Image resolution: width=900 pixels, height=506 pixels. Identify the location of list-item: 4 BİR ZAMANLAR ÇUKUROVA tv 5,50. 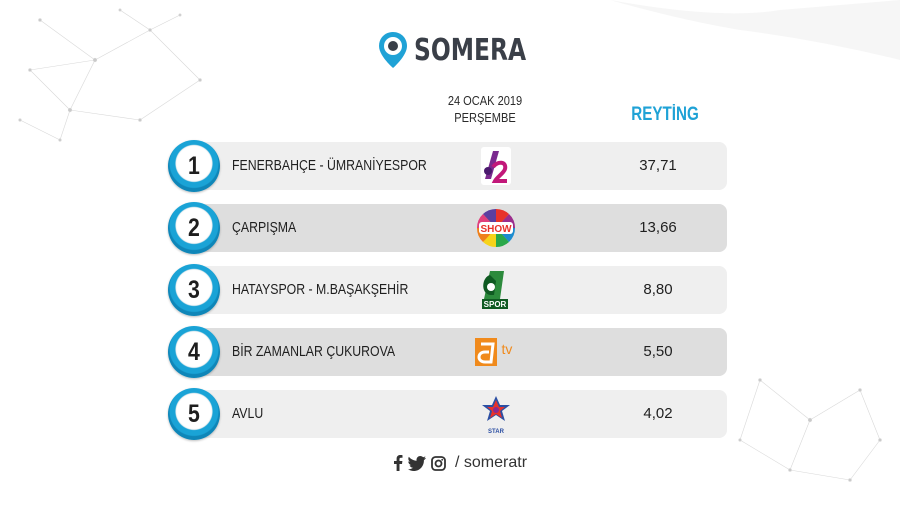
(450, 352).